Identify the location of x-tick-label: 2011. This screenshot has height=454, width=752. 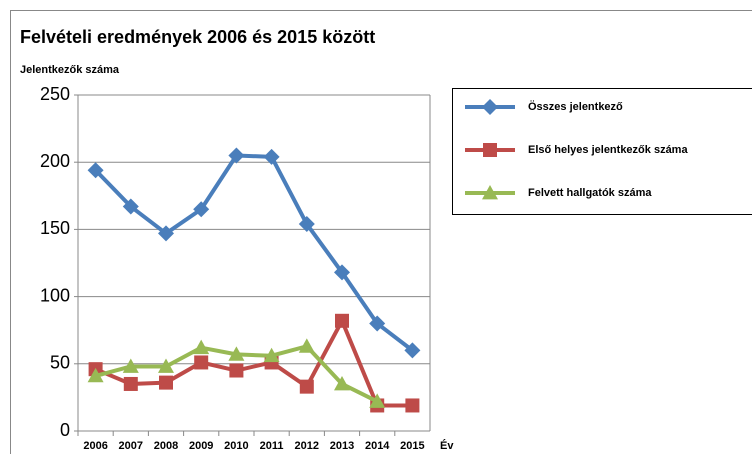
(272, 446).